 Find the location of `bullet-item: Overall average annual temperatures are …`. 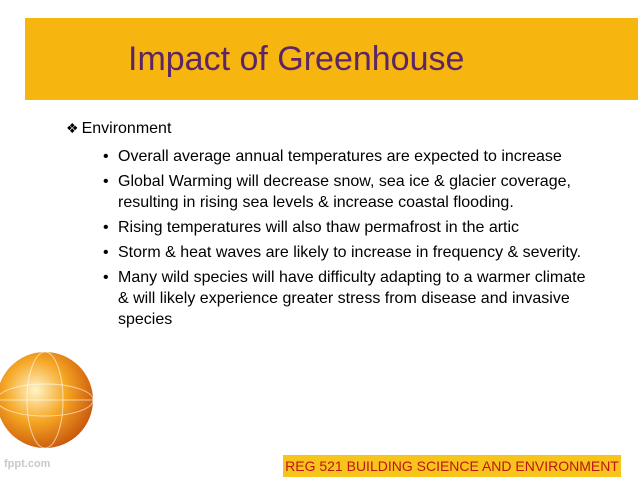

bullet-item: Overall average annual temperatures are … is located at coordinates (350, 156).